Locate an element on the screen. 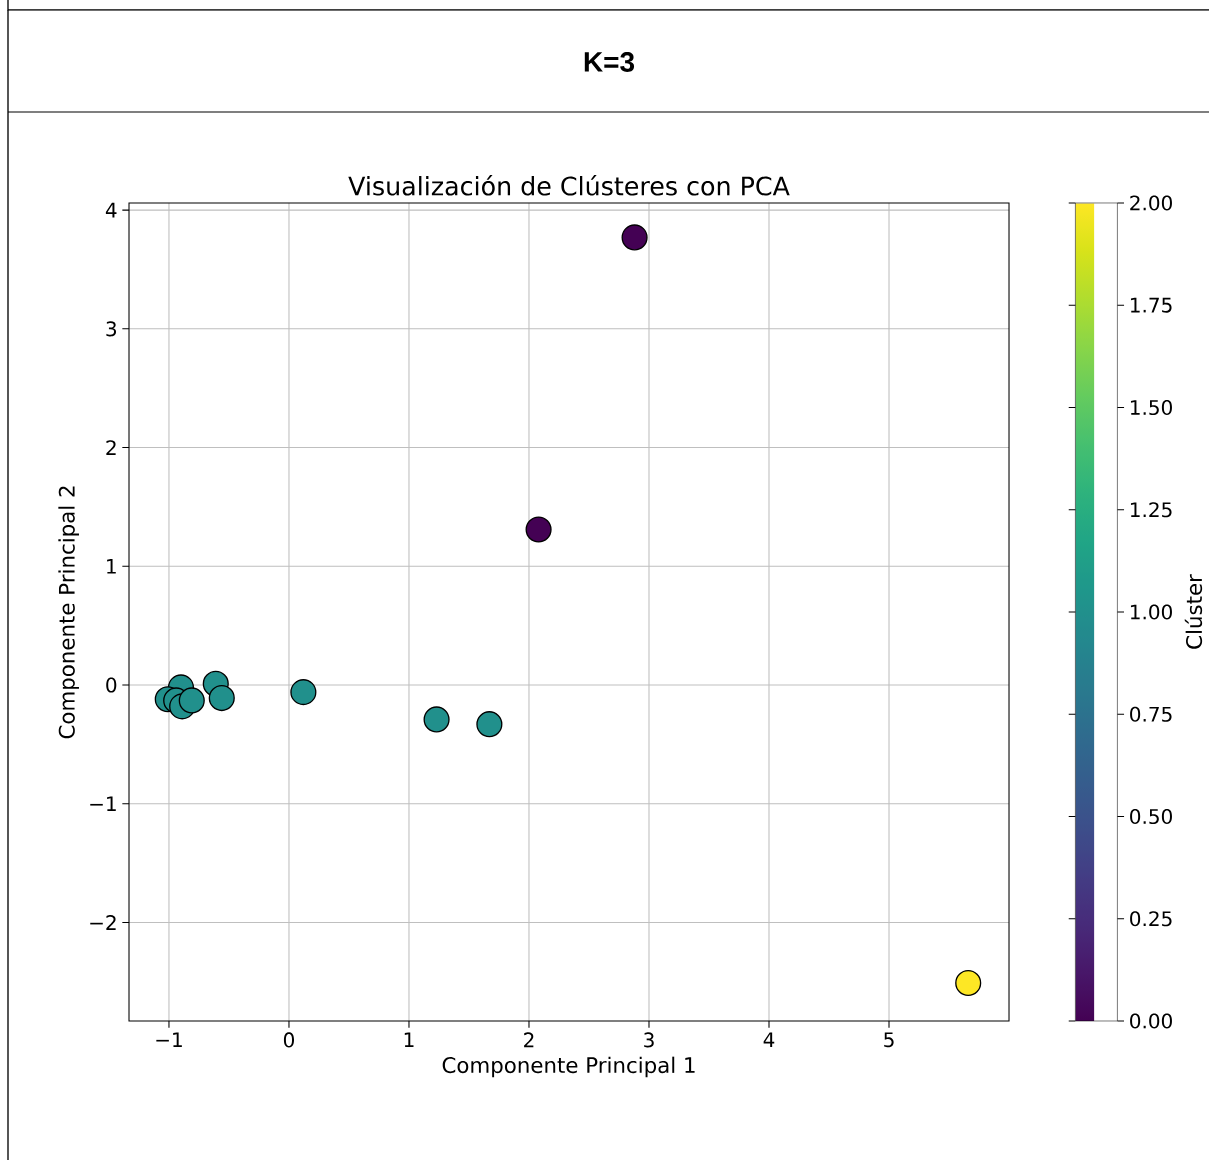  color-bar-label: 0.00 is located at coordinates (1151, 1021).